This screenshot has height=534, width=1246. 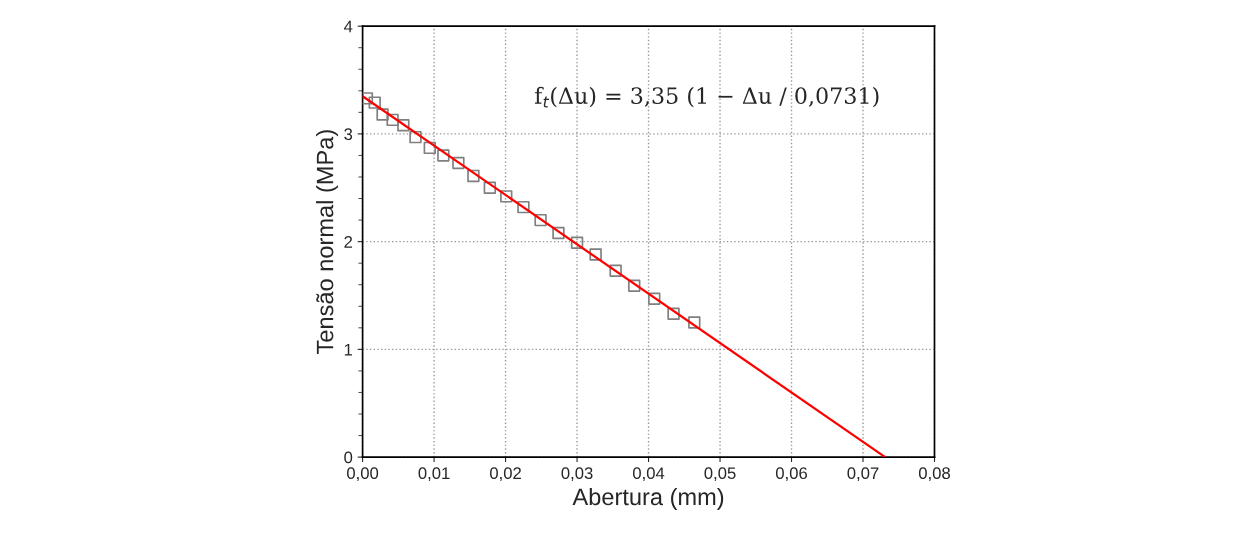 What do you see at coordinates (363, 474) in the screenshot?
I see `x-tick-label: 0,00` at bounding box center [363, 474].